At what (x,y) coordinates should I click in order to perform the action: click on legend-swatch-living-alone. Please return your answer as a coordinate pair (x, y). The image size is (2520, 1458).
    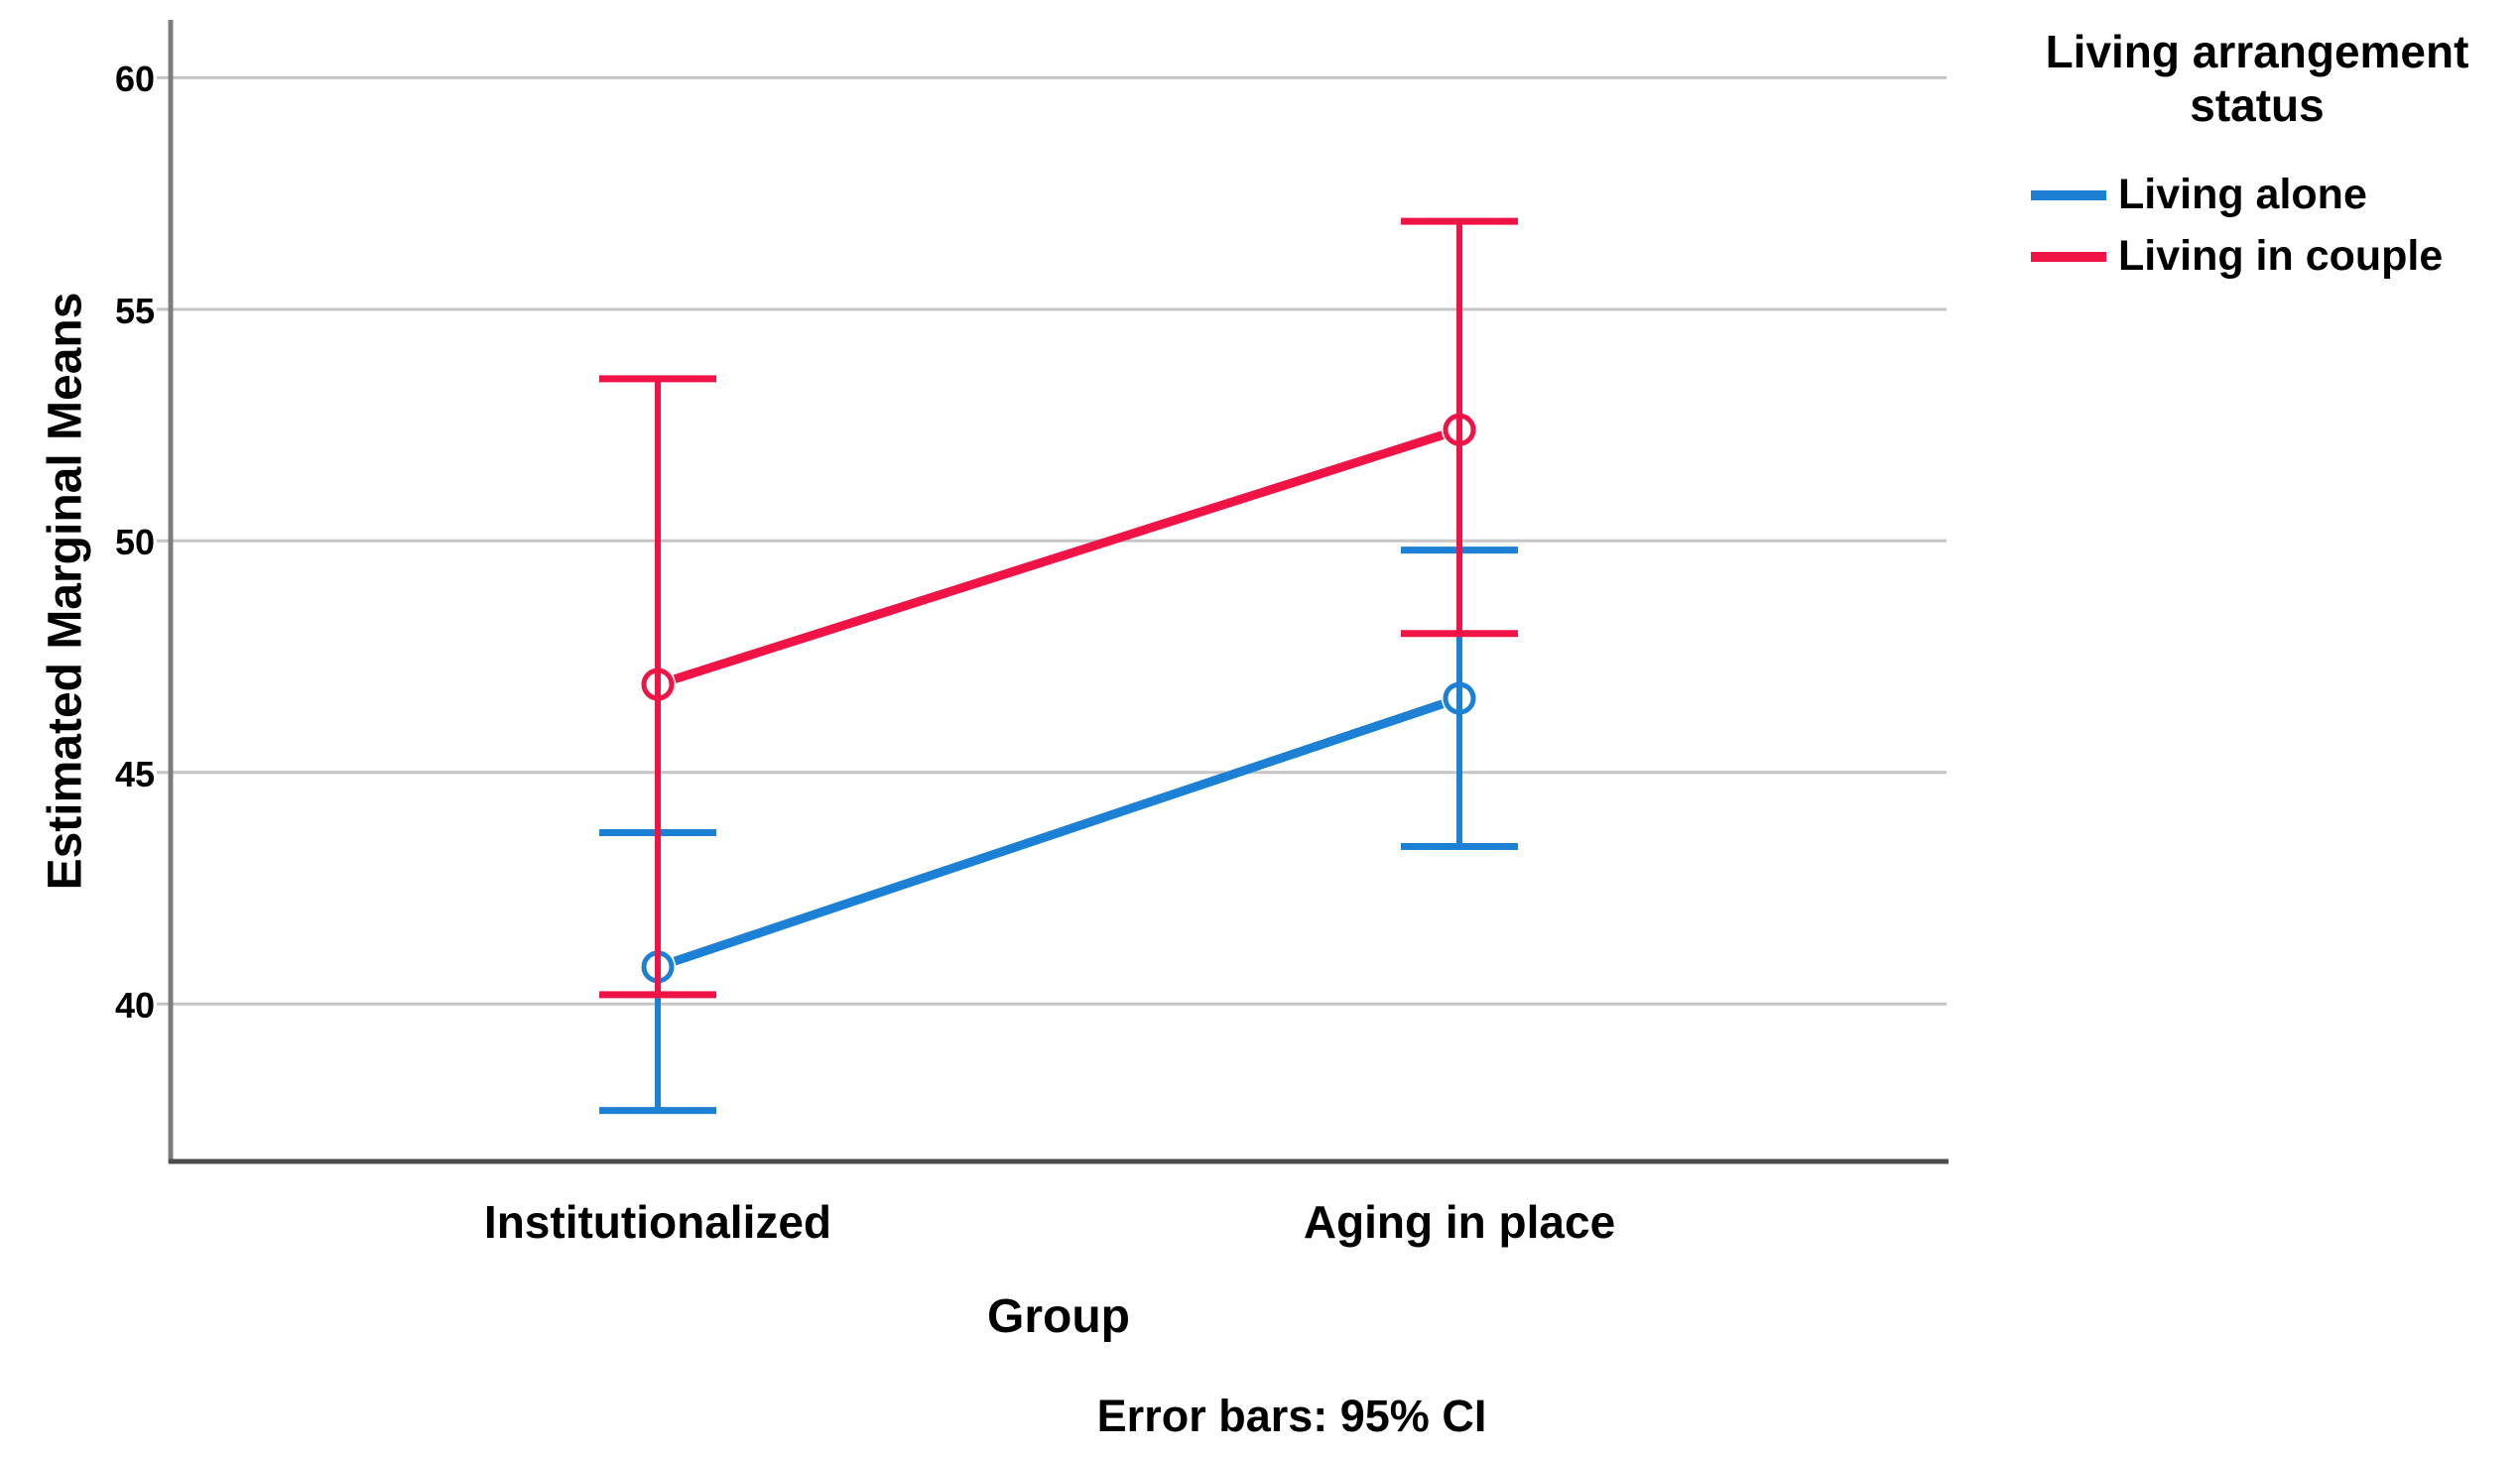
    Looking at the image, I should click on (2068, 194).